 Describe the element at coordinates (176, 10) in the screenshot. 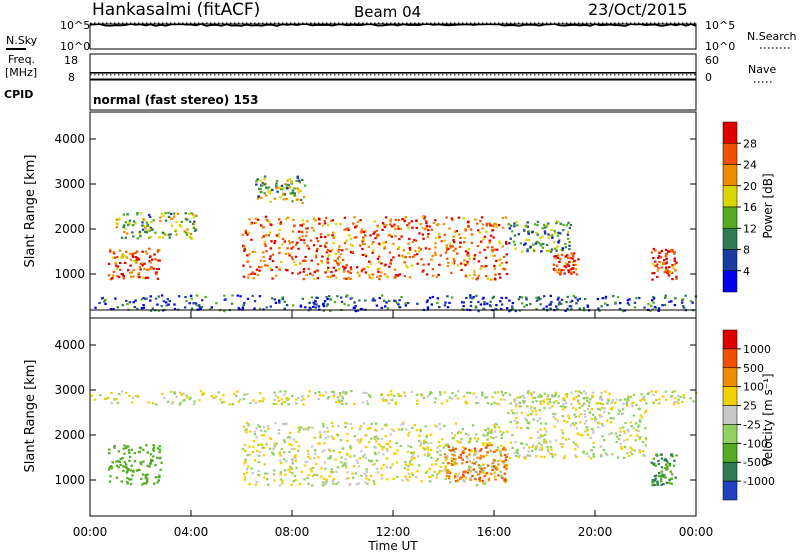

I see `station-title: Hankasalmi (fitACF)` at that location.